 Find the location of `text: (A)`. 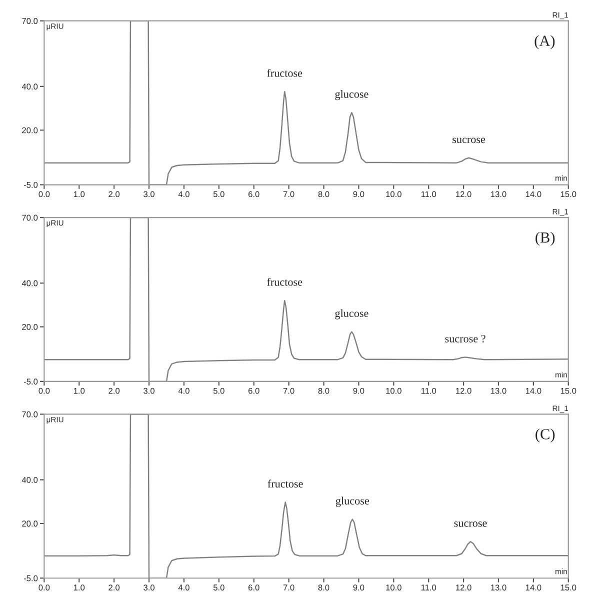

text: (A) is located at coordinates (544, 42).